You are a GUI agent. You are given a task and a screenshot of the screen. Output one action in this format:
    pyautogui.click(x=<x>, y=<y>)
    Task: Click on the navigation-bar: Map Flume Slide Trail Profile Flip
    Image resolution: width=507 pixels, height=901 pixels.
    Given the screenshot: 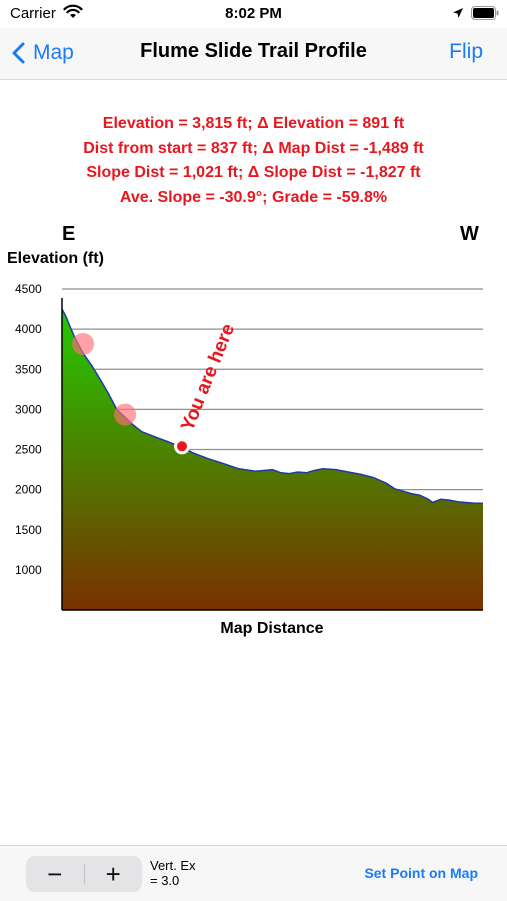 What is the action you would take?
    pyautogui.click(x=253, y=54)
    